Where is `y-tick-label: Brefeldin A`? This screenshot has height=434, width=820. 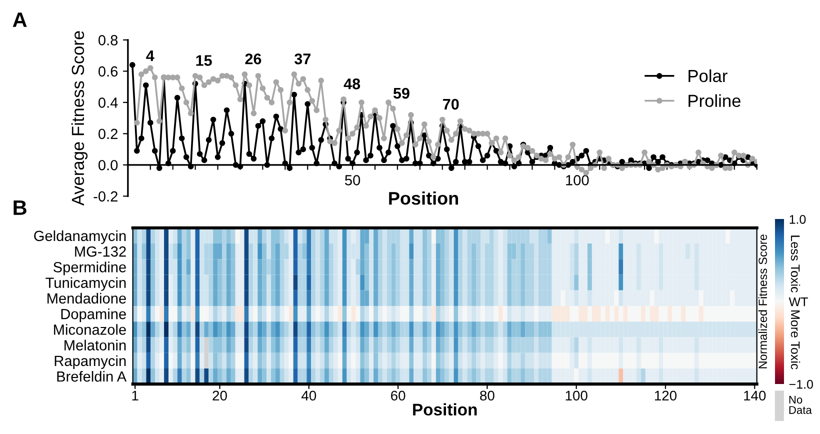 y-tick-label: Brefeldin A is located at coordinates (92, 376).